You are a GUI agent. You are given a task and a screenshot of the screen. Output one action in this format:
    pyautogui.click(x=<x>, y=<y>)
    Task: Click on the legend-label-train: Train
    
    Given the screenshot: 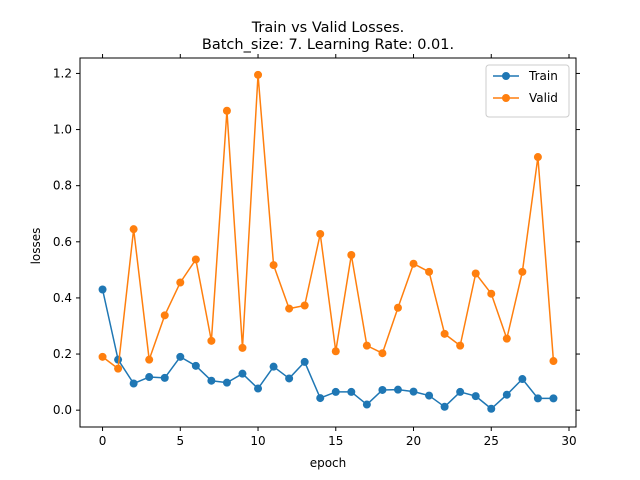 What is the action you would take?
    pyautogui.click(x=543, y=76)
    